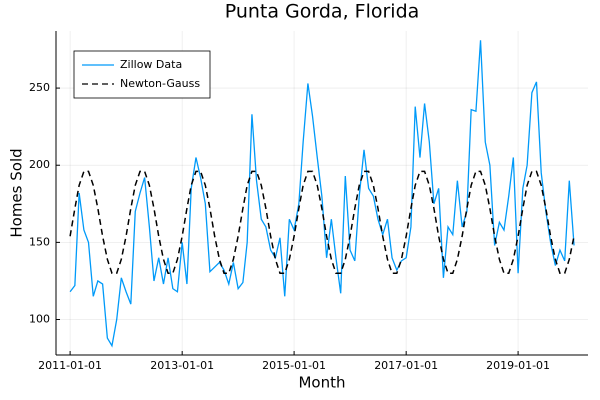  What do you see at coordinates (39, 241) in the screenshot?
I see `y-tick-label: 150` at bounding box center [39, 241].